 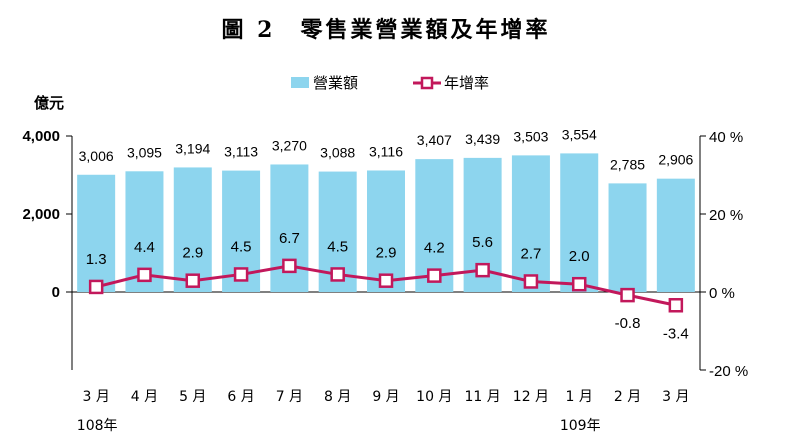 What do you see at coordinates (192, 397) in the screenshot?
I see `x-axis-category-label: 5 月` at bounding box center [192, 397].